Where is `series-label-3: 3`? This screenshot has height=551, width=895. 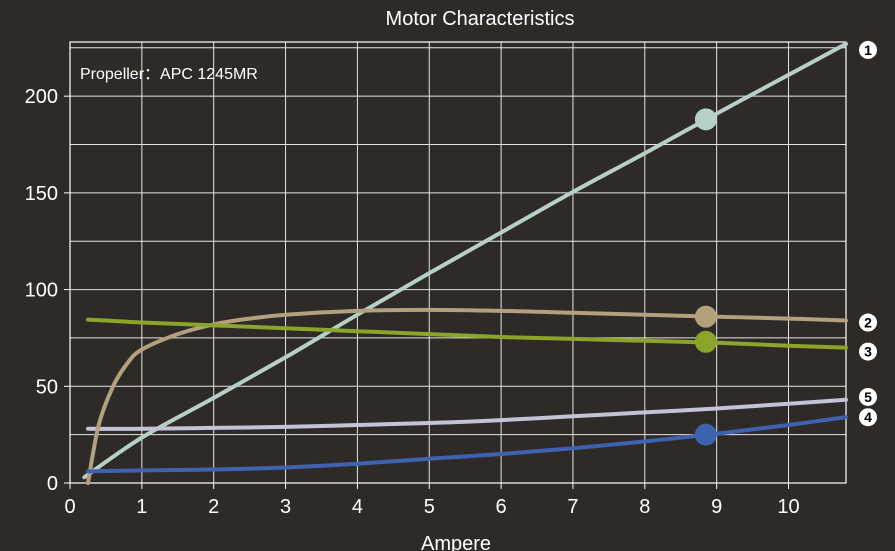
series-label-3: 3 is located at coordinates (868, 351).